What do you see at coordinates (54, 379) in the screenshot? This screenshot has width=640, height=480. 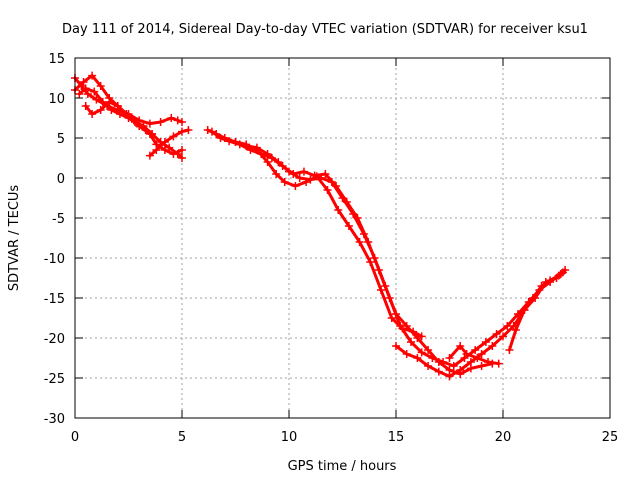 I see `y-tick-label: -25` at bounding box center [54, 379].